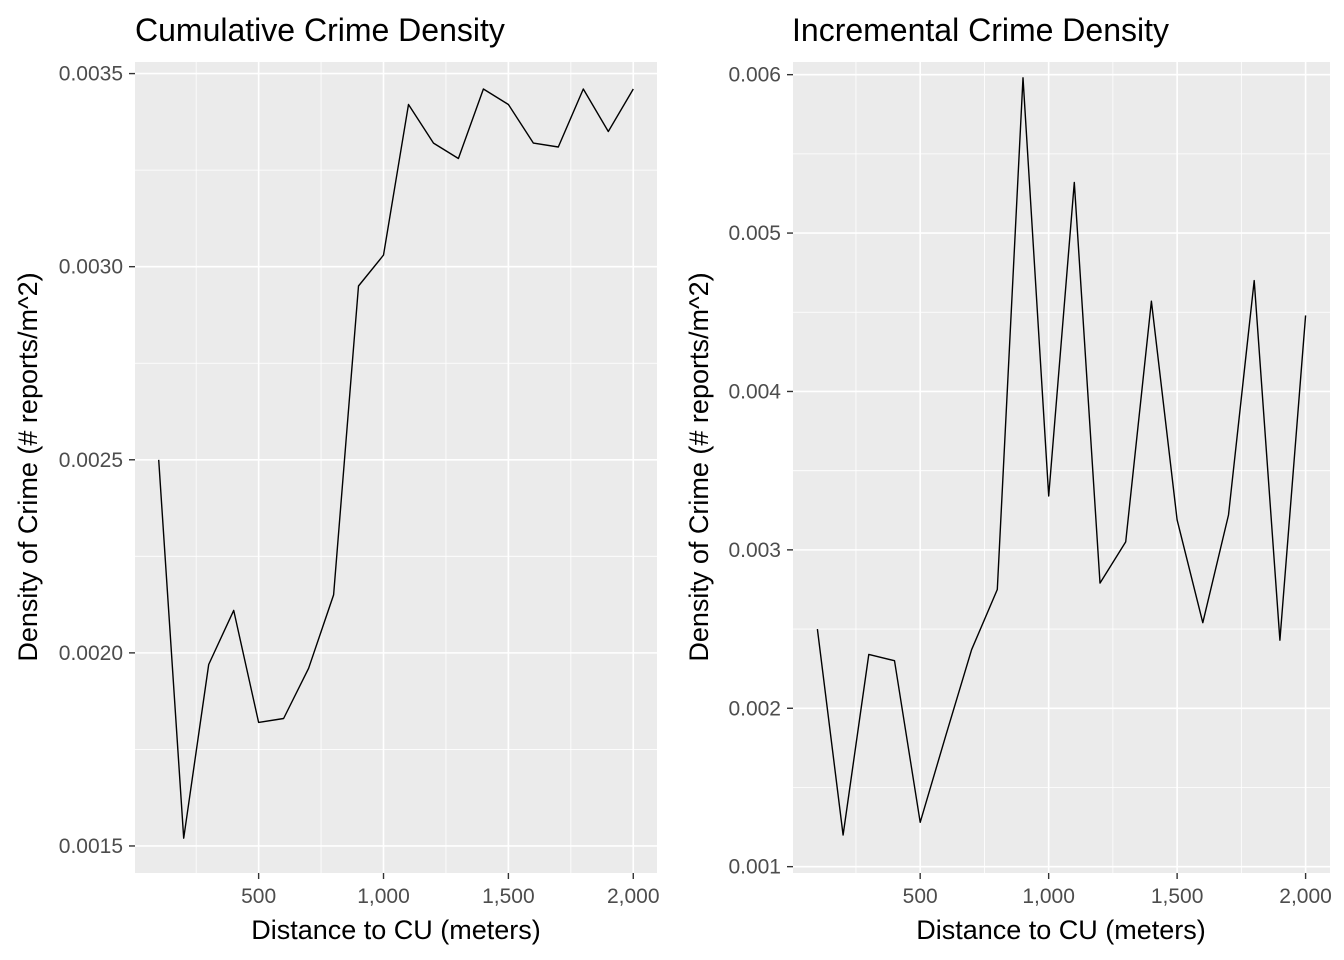 The image size is (1344, 960). I want to click on y-tick-label: 0.004, so click(754, 391).